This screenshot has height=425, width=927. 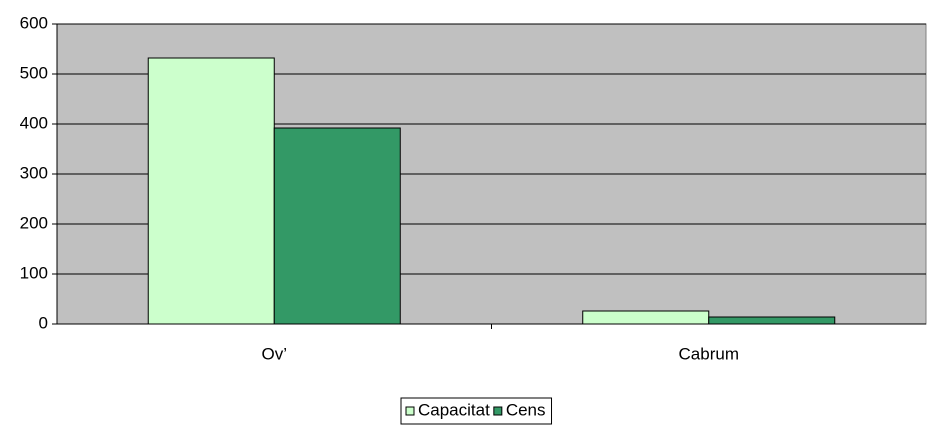 I want to click on y-tick-label: 200, so click(x=34, y=222).